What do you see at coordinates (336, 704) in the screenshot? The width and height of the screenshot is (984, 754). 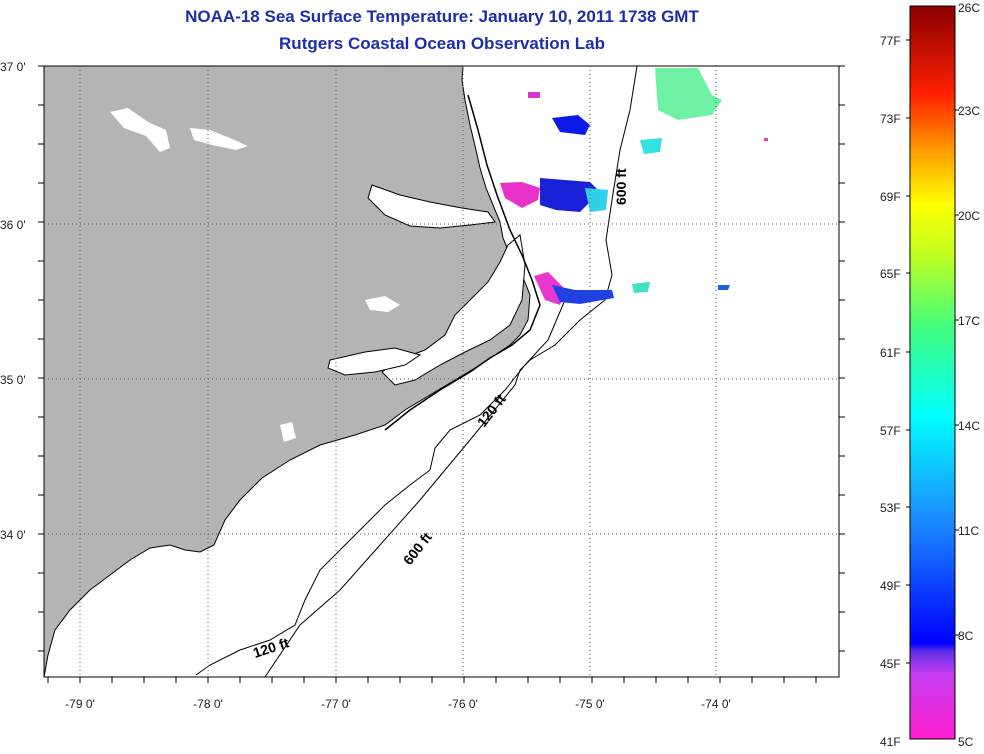 I see `lon-label-77: -77 0'` at bounding box center [336, 704].